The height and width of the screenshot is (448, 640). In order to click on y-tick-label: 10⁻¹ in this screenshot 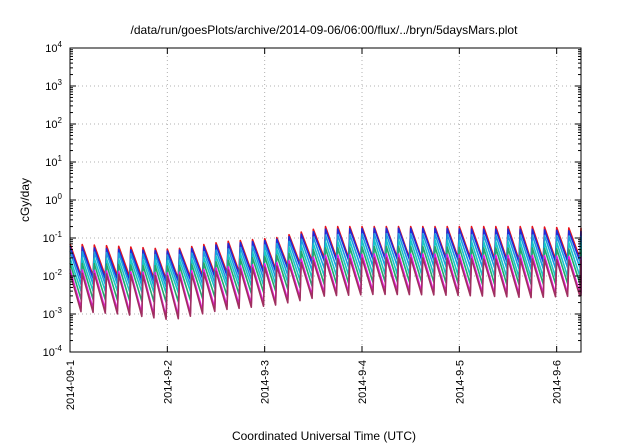, I will do `click(53, 237)`.